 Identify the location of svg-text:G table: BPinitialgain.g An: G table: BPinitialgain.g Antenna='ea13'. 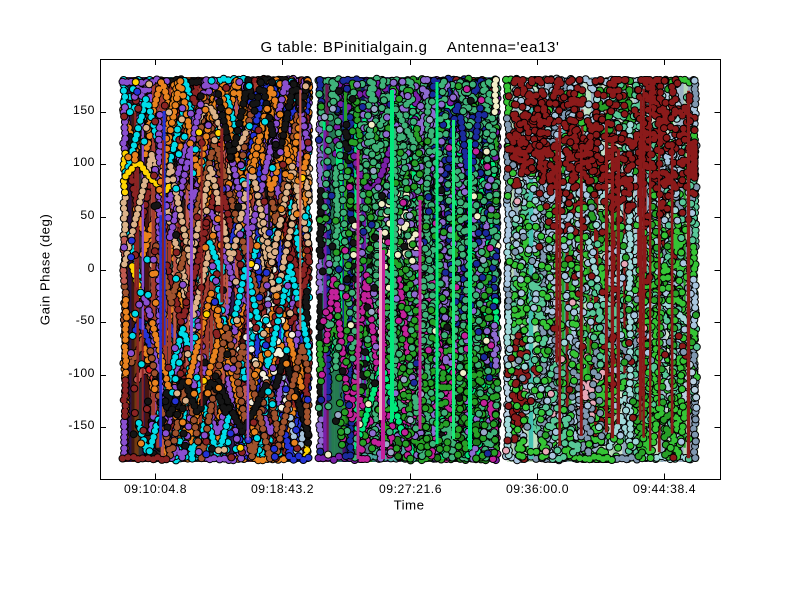
(409, 47).